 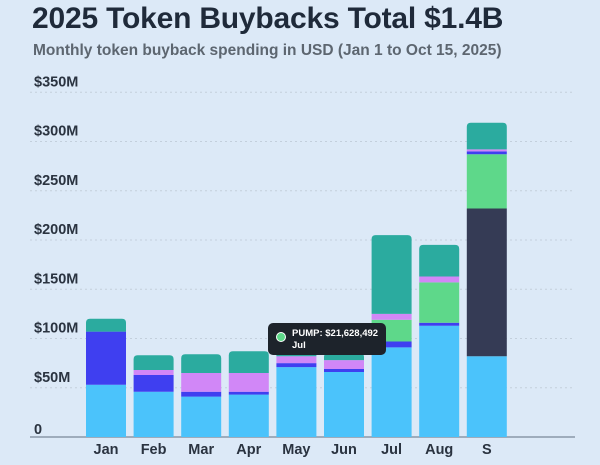 What do you see at coordinates (38, 430) in the screenshot?
I see `y-tick-label: 0` at bounding box center [38, 430].